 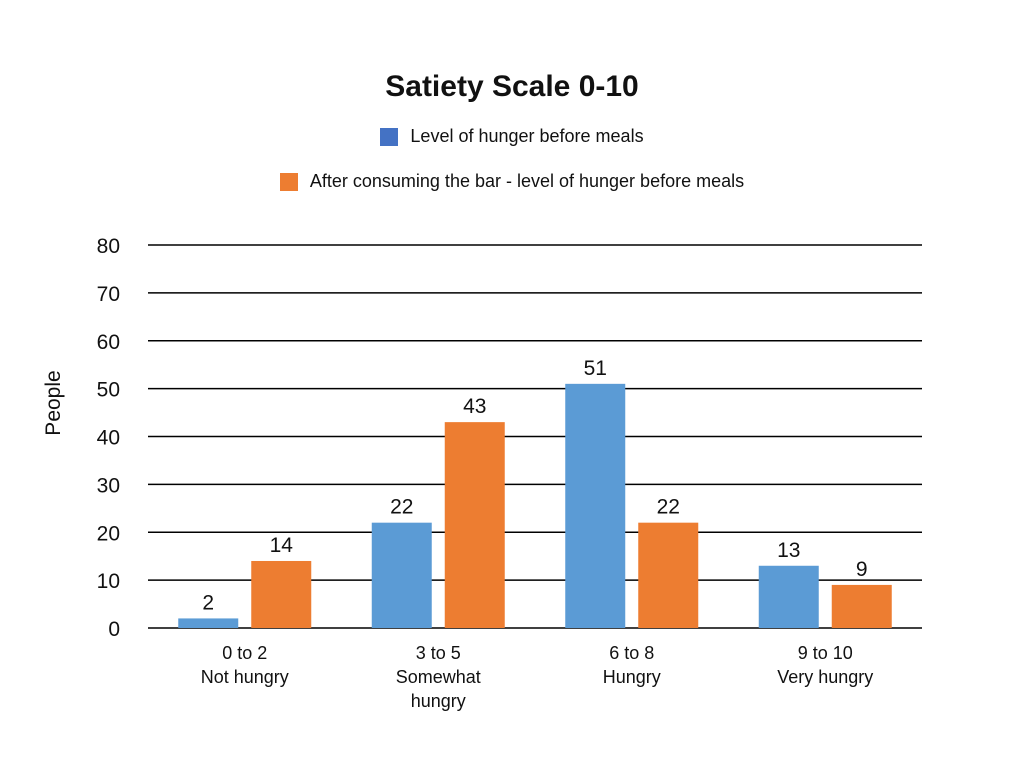 What do you see at coordinates (862, 569) in the screenshot?
I see `data-label-s1-c3: 9` at bounding box center [862, 569].